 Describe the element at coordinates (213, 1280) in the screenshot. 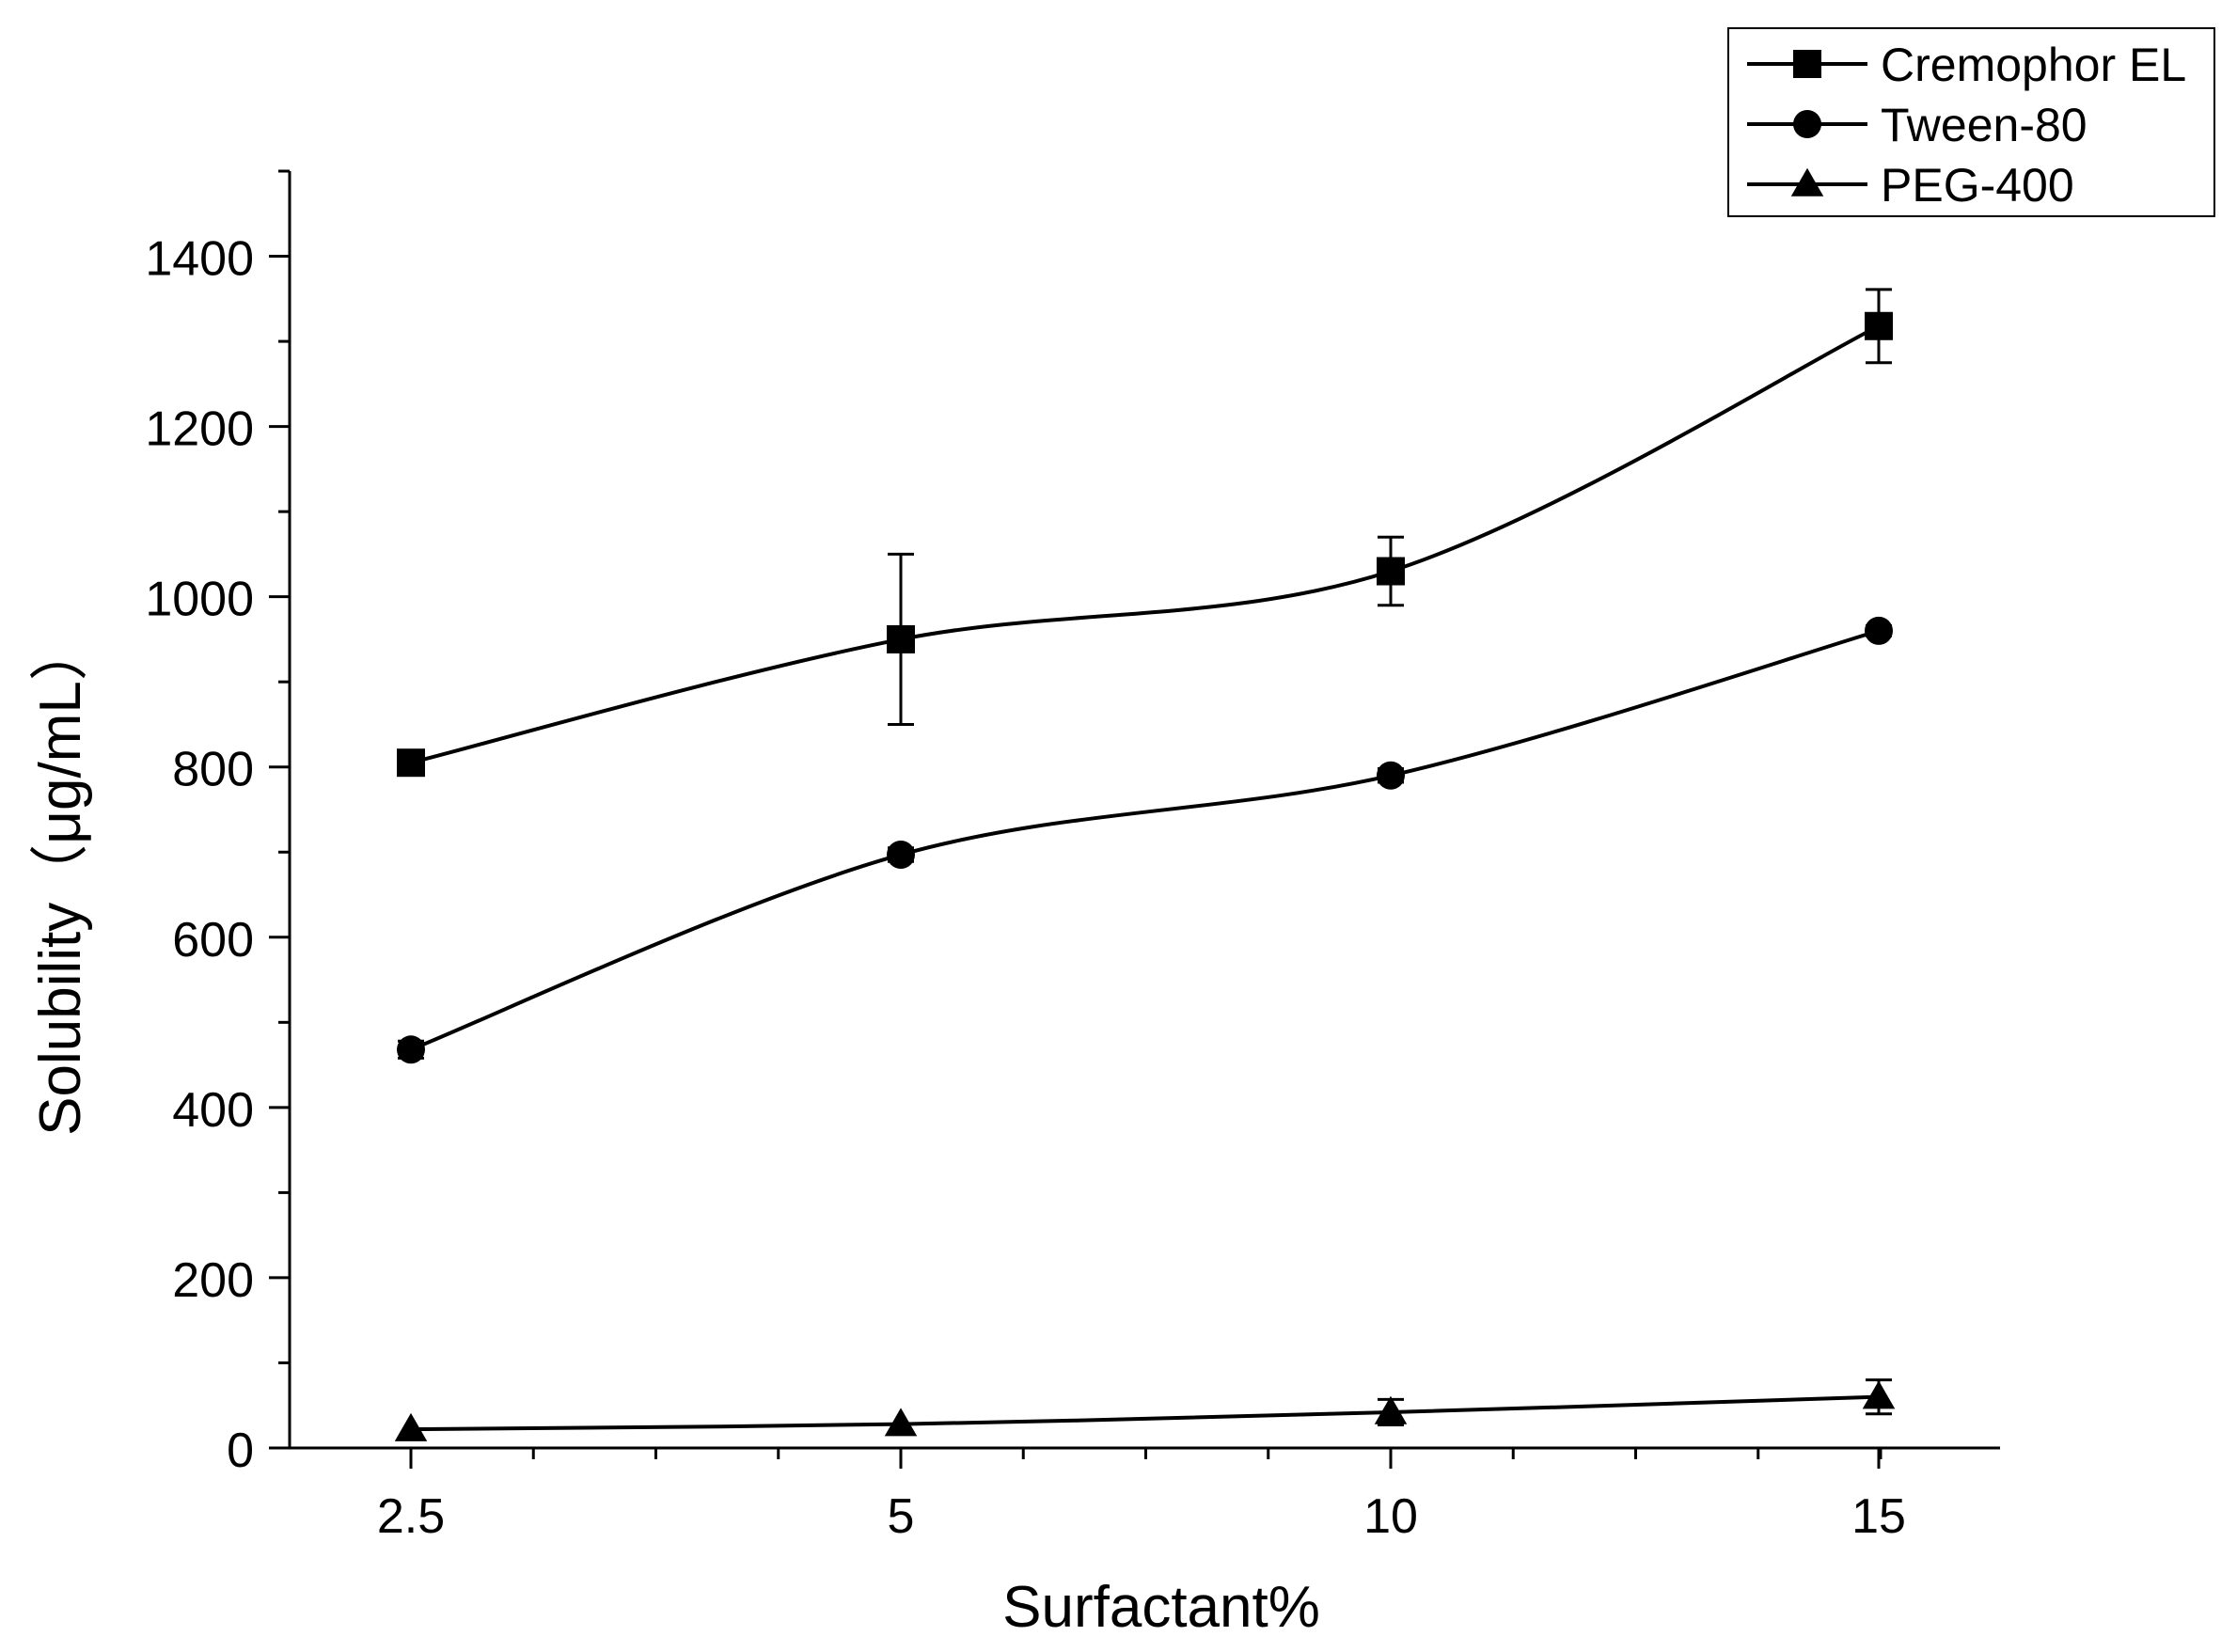

I see `y-tick-label: 200` at that location.